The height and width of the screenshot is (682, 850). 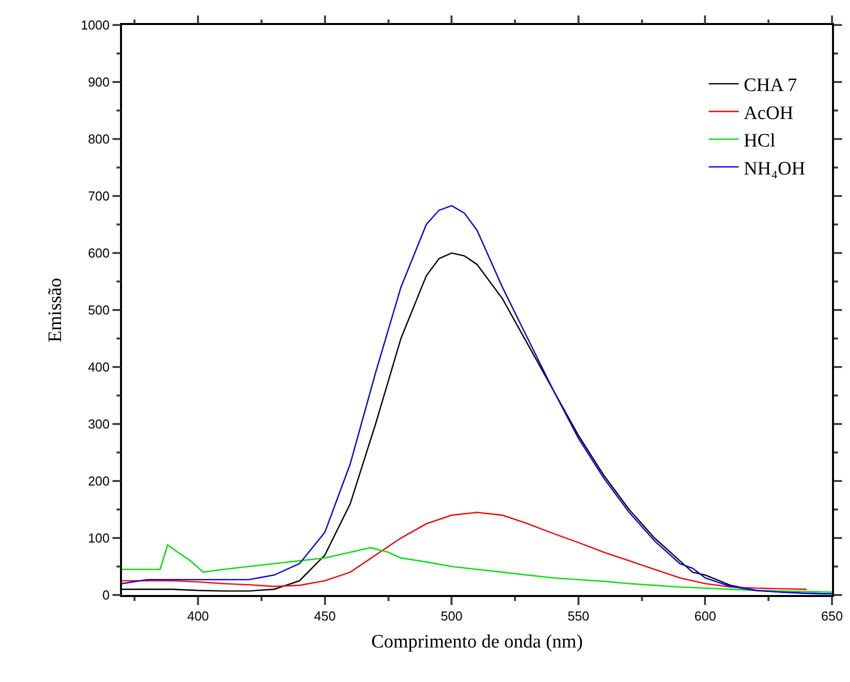 What do you see at coordinates (55, 310) in the screenshot?
I see `y-axis-title: Emissão` at bounding box center [55, 310].